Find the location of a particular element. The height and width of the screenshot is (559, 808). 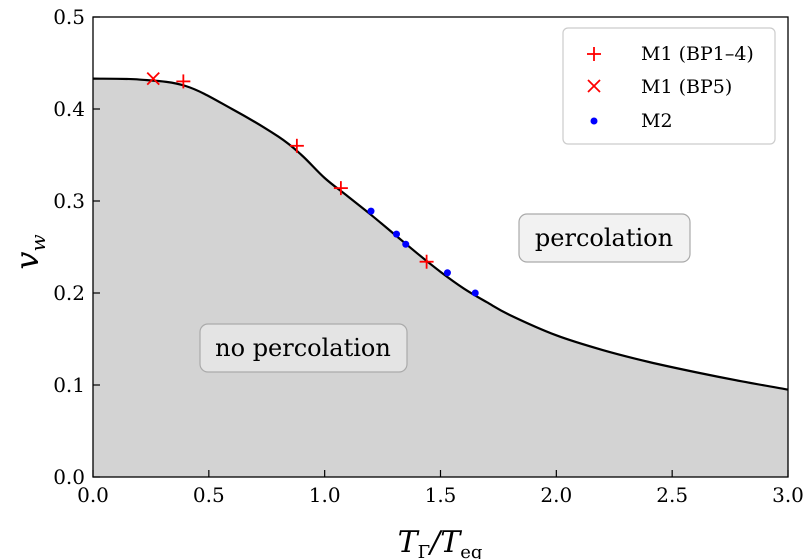

no-percolation-label: no percolation is located at coordinates (303, 348).